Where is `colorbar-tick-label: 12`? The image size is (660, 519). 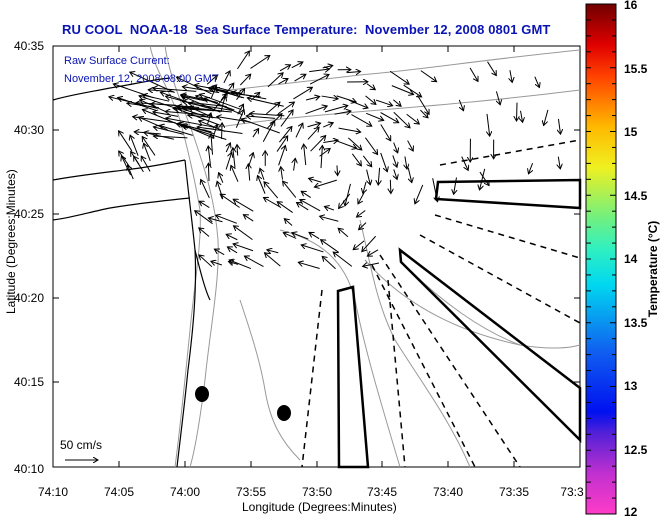
colorbar-tick-label: 12 is located at coordinates (631, 512).